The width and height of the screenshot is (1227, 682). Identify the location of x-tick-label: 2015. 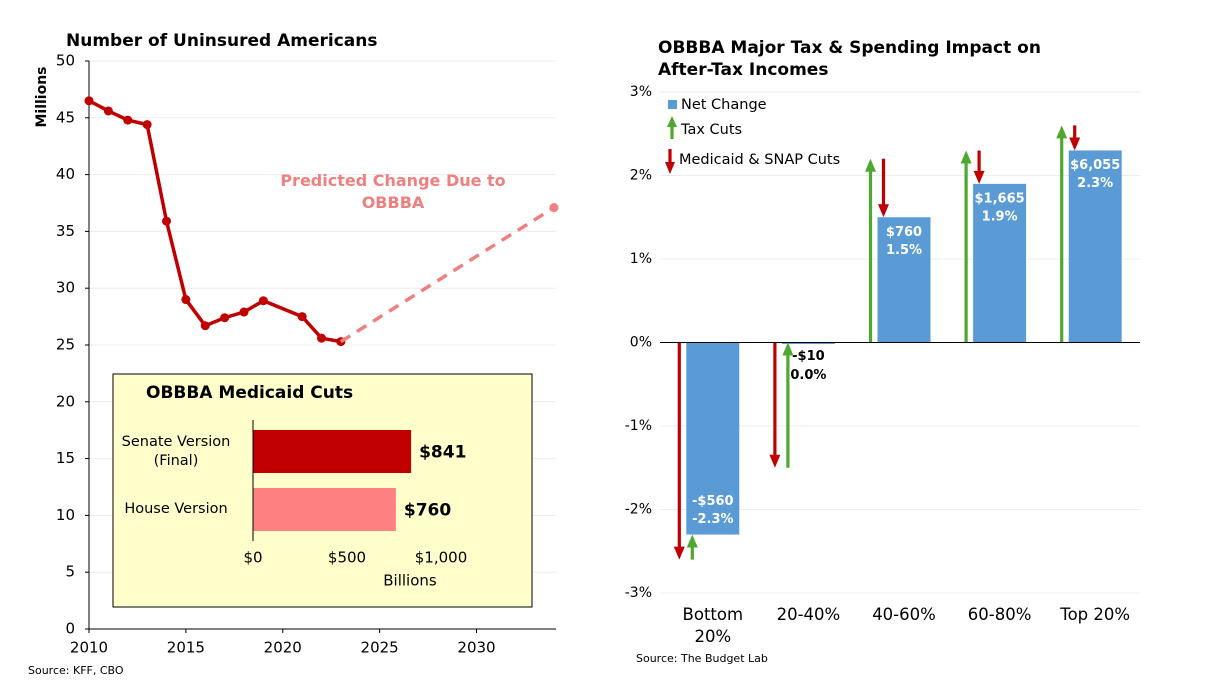
(186, 648).